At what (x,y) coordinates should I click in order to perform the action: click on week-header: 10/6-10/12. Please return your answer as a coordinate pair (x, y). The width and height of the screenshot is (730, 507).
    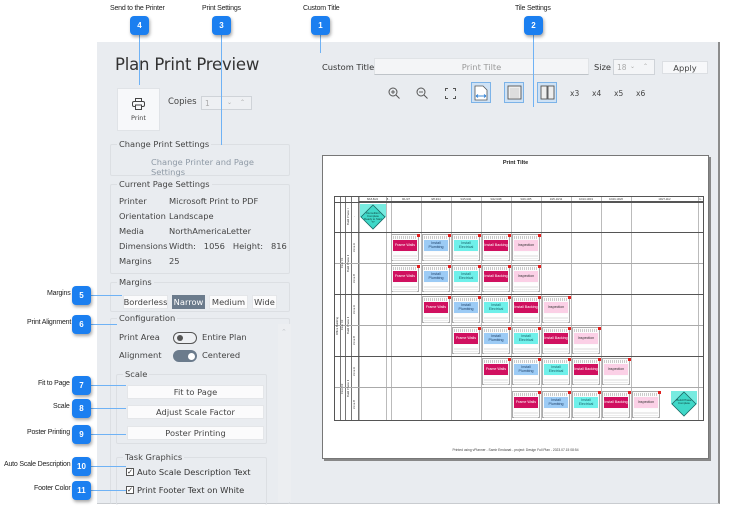
    Looking at the image, I should click on (556, 199).